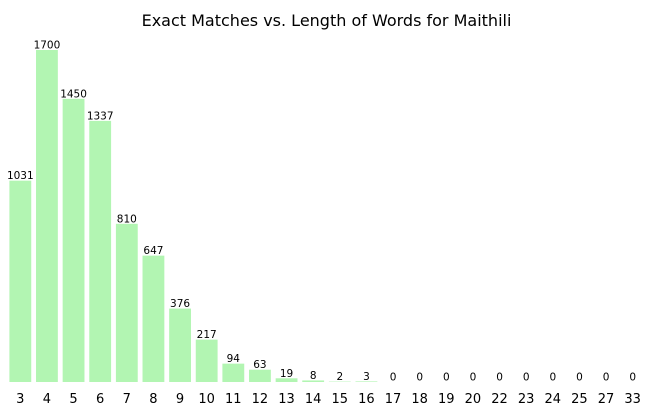 This screenshot has height=418, width=653. What do you see at coordinates (526, 399) in the screenshot?
I see `x-tick-label-23: 23` at bounding box center [526, 399].